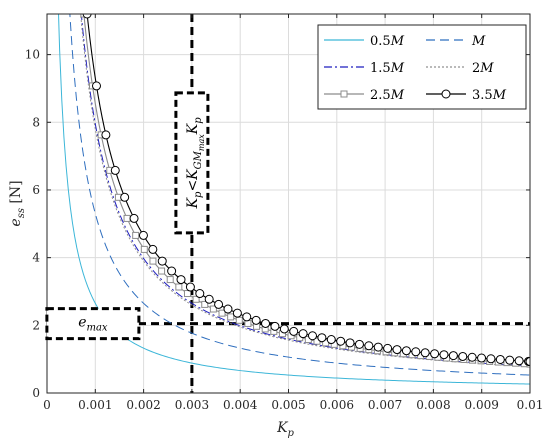 The height and width of the screenshot is (442, 550). What do you see at coordinates (95, 405) in the screenshot?
I see `x-tick-label: 0.001` at bounding box center [95, 405].